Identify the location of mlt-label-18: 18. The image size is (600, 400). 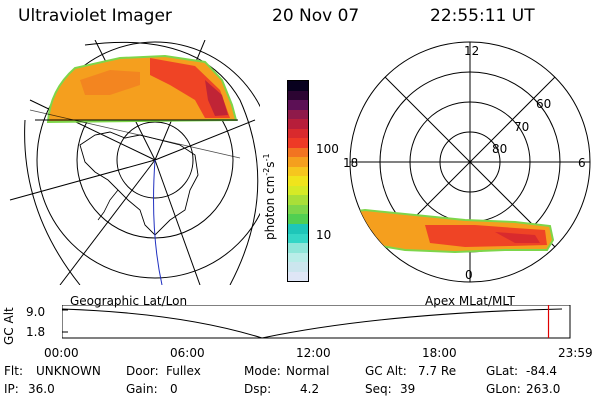
(351, 163).